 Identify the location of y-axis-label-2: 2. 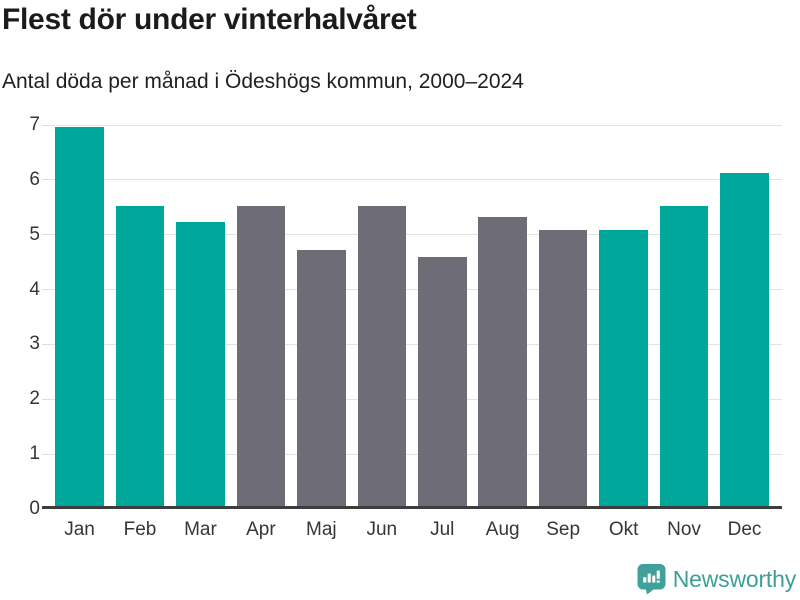
(34, 399).